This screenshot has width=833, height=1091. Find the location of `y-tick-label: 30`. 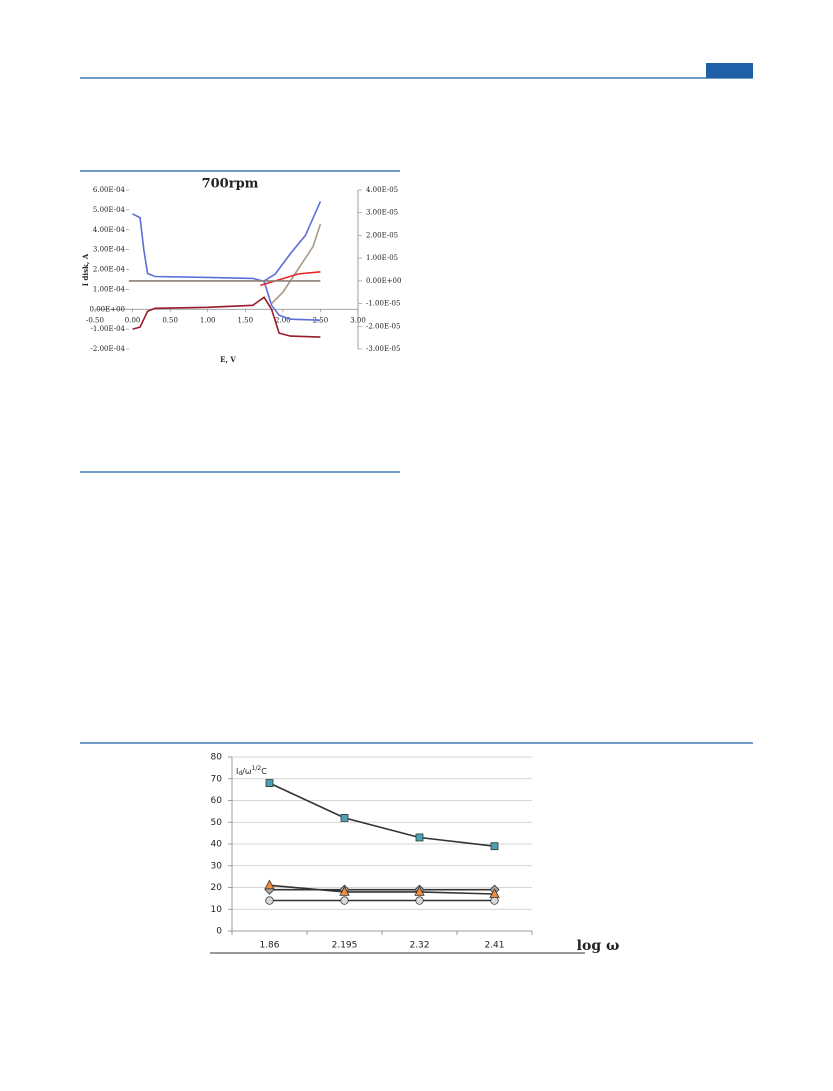

y-tick-label: 30 is located at coordinates (217, 866).